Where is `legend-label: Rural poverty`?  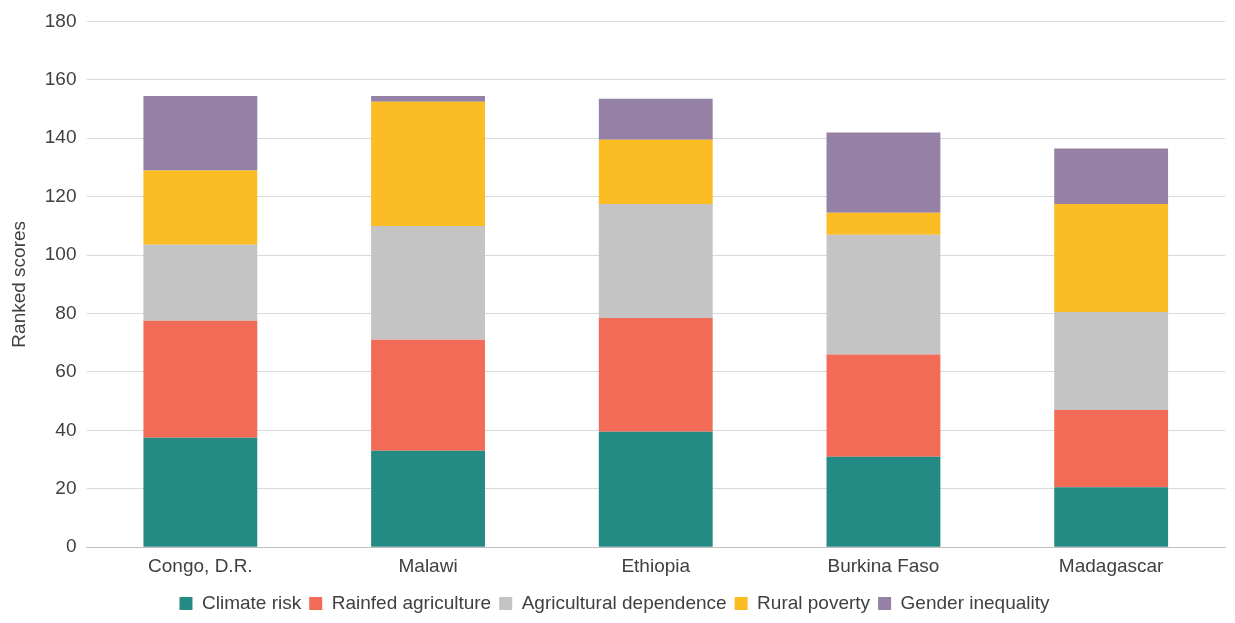
legend-label: Rural poverty is located at coordinates (814, 602).